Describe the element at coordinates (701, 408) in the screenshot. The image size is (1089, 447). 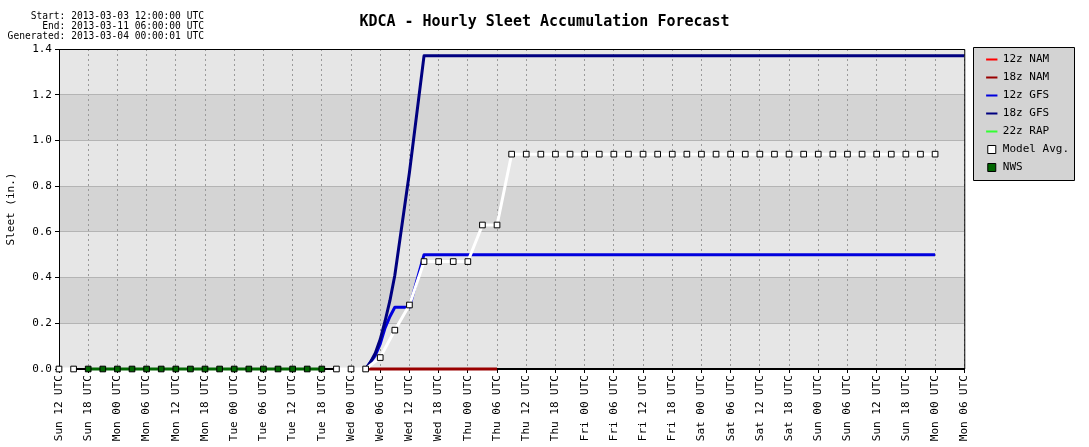
I see `x-tick-label: Sat 00 UTC` at that location.